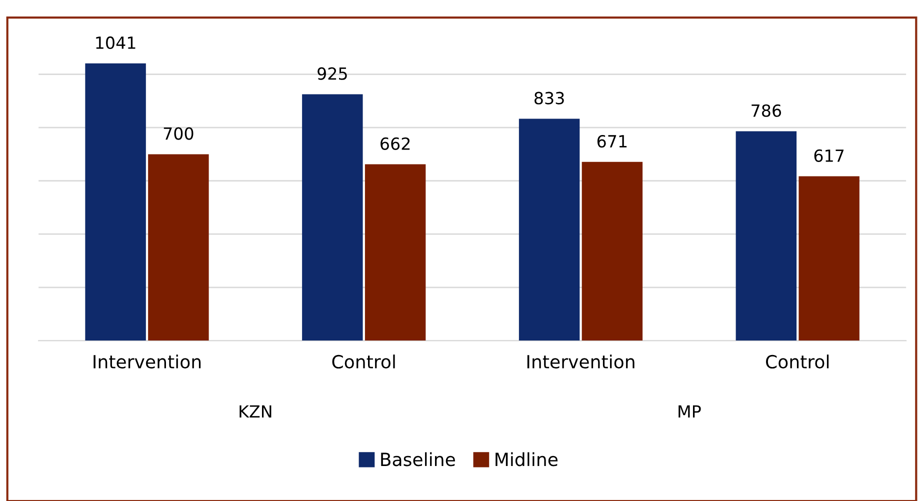  I want to click on data-label: 833, so click(549, 98).